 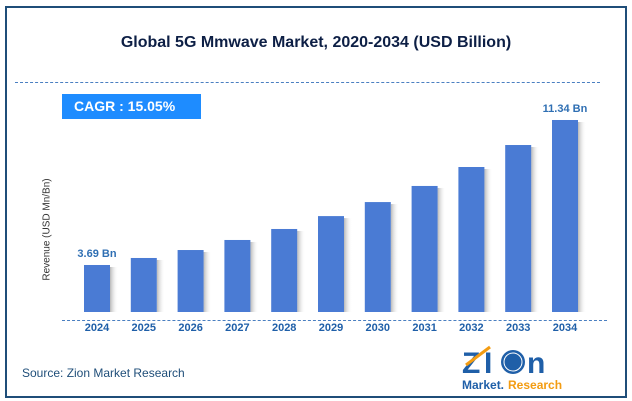 I want to click on svg-text: Market., so click(x=483, y=385).